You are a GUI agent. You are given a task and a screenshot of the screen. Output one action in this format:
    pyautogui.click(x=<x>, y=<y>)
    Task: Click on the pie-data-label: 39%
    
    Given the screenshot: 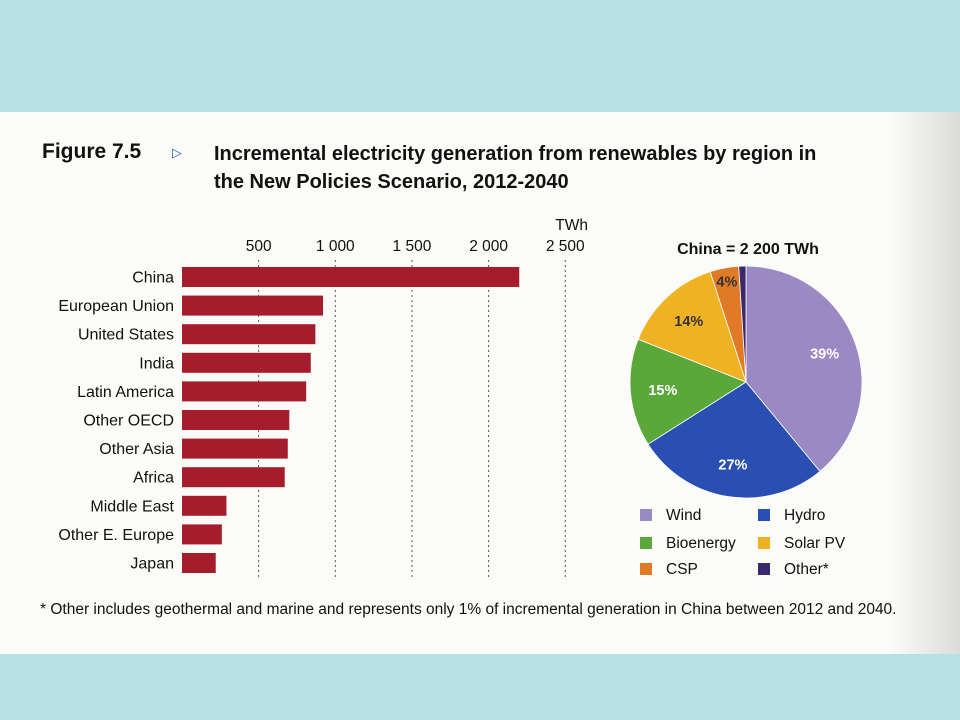 What is the action you would take?
    pyautogui.click(x=824, y=355)
    